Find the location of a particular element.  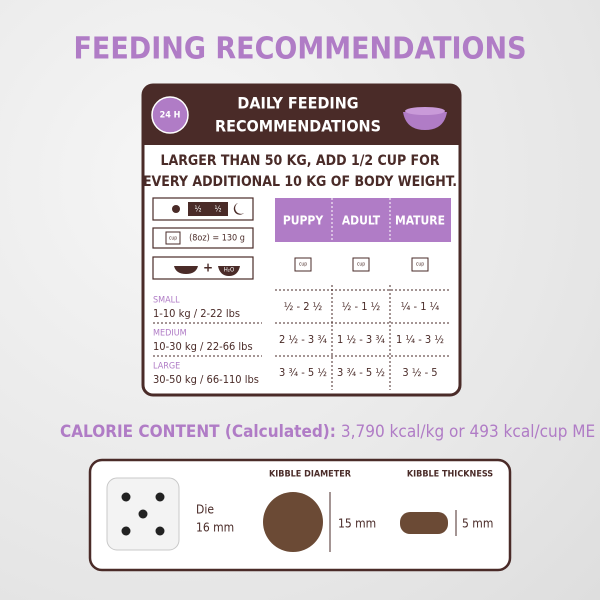

thickness-title: KIBBLE THICKNESS is located at coordinates (450, 475).